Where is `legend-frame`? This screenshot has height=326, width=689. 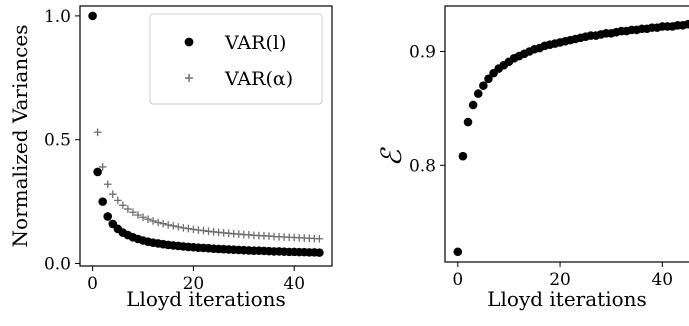 legend-frame is located at coordinates (236, 59).